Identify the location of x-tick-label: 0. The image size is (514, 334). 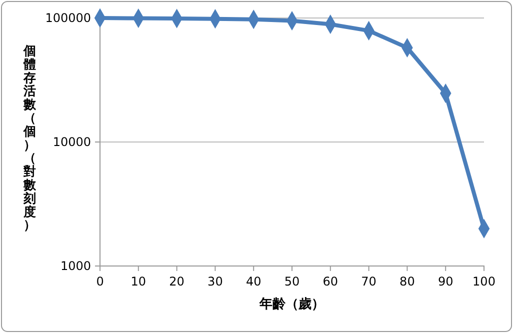
(100, 281).